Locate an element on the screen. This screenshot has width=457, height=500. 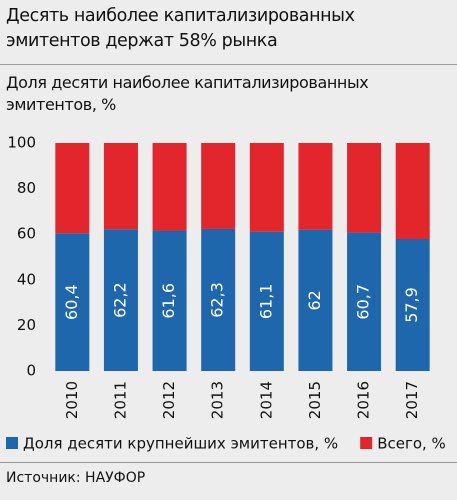
value-label: 61,6 is located at coordinates (168, 301).